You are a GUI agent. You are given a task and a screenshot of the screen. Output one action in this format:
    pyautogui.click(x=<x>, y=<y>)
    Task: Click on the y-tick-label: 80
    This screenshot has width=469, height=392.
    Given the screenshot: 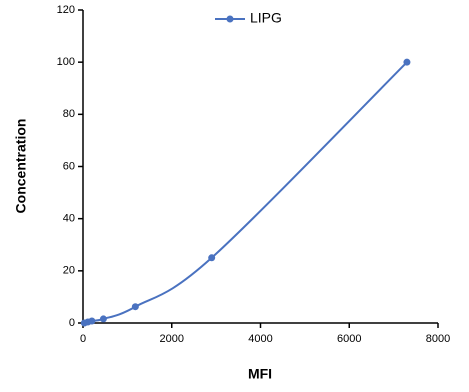 What is the action you would take?
    pyautogui.click(x=69, y=114)
    